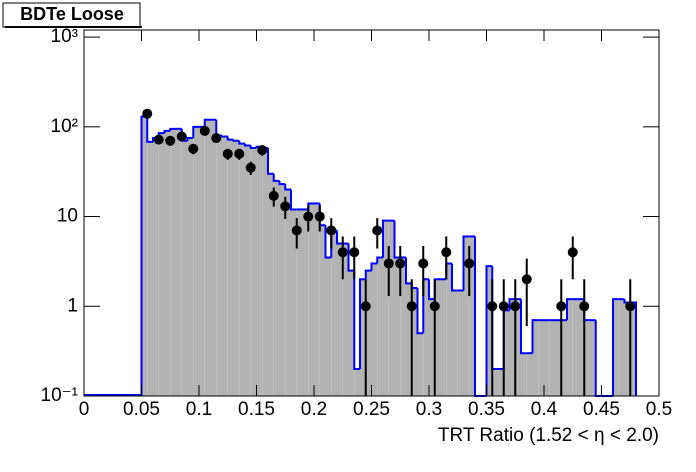 The height and width of the screenshot is (472, 696). Describe the element at coordinates (601, 409) in the screenshot. I see `x-tick-label: 0.45` at that location.